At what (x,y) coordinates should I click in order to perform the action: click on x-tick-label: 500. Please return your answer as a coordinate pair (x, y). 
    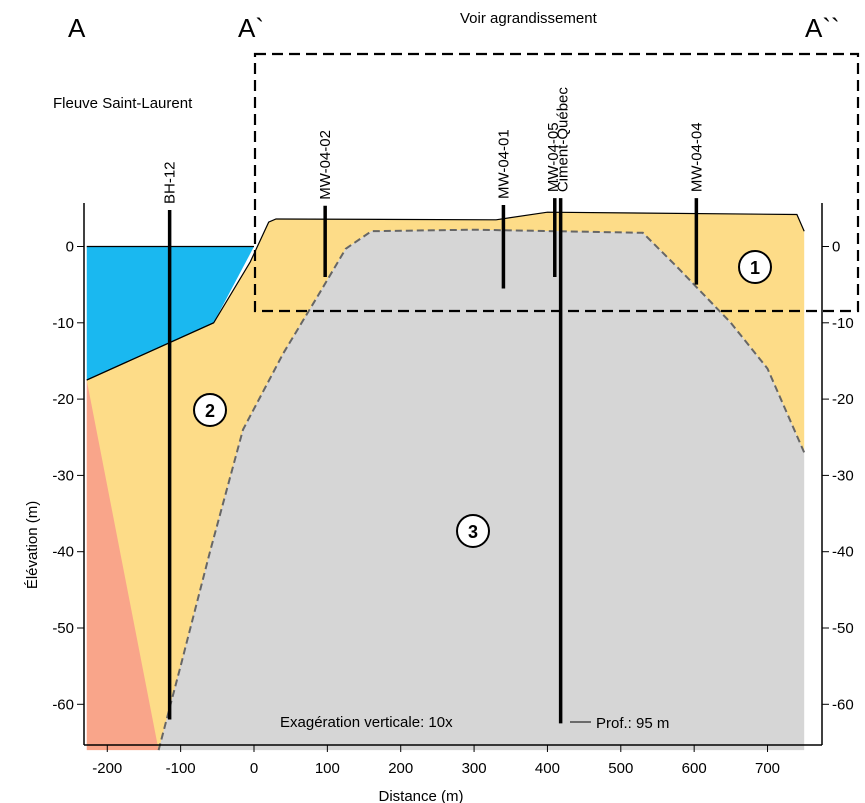
    Looking at the image, I should click on (620, 768).